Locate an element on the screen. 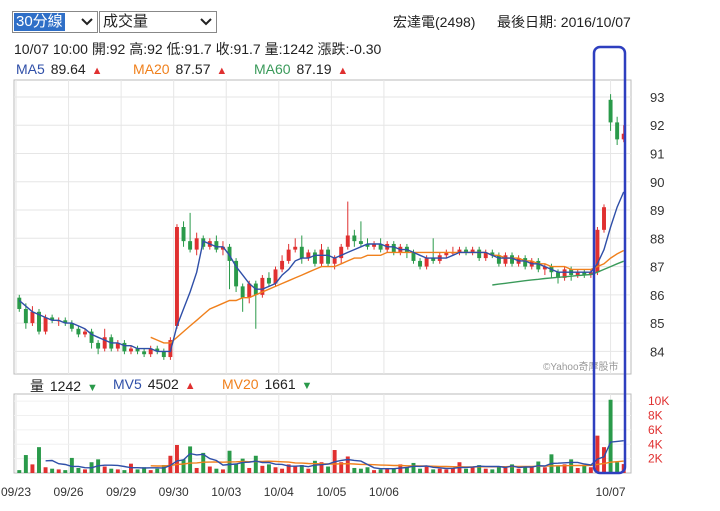  ma5-label: MA5 is located at coordinates (30, 69).